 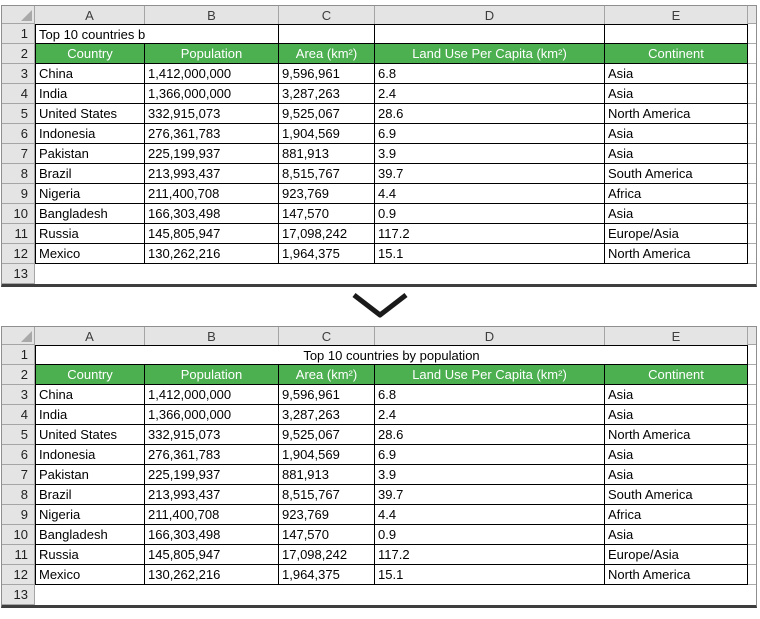 What do you see at coordinates (212, 495) in the screenshot?
I see `cell-population: 213,993,437` at bounding box center [212, 495].